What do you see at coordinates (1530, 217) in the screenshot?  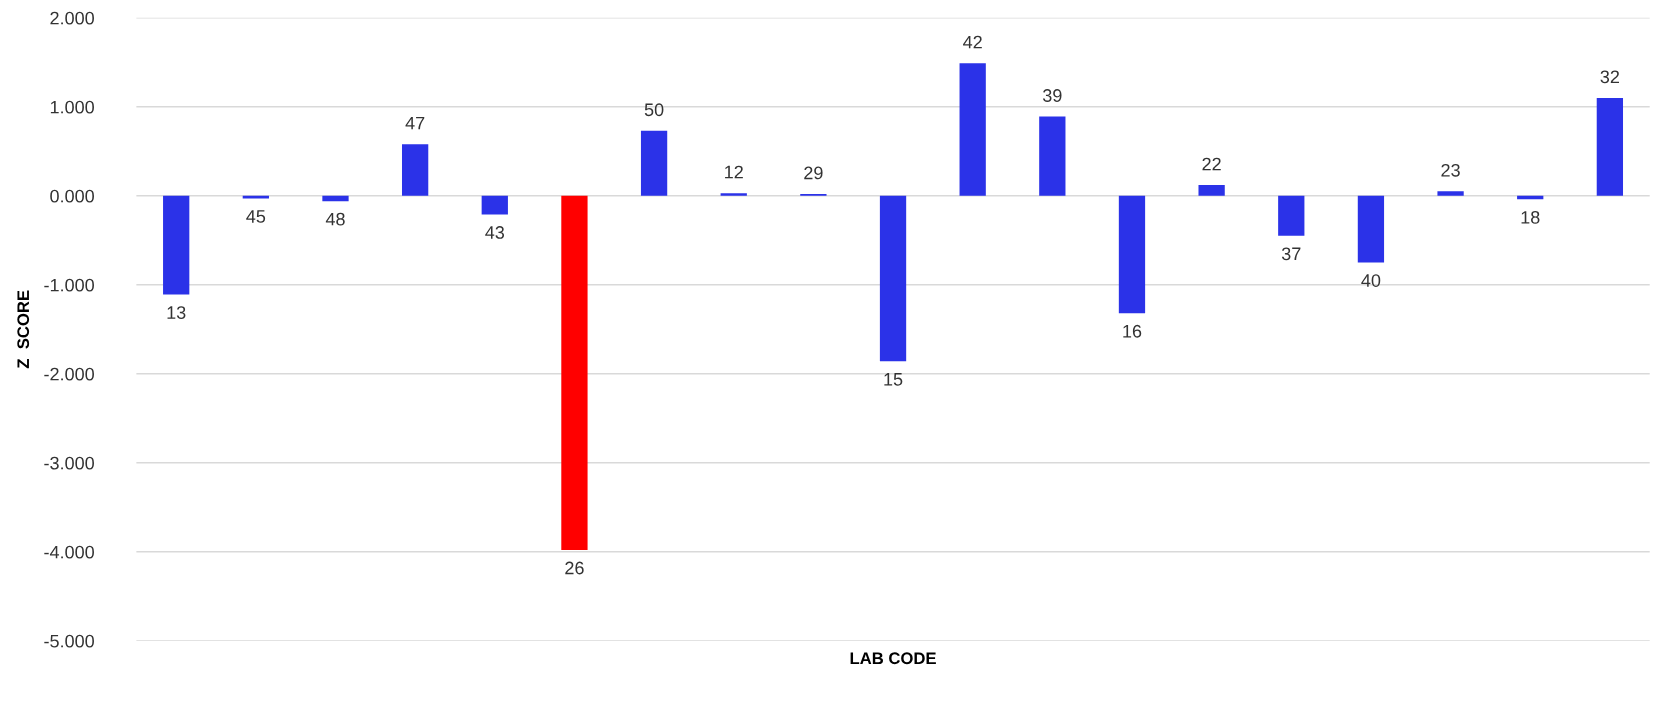 I see `x-tick-label: 18` at bounding box center [1530, 217].